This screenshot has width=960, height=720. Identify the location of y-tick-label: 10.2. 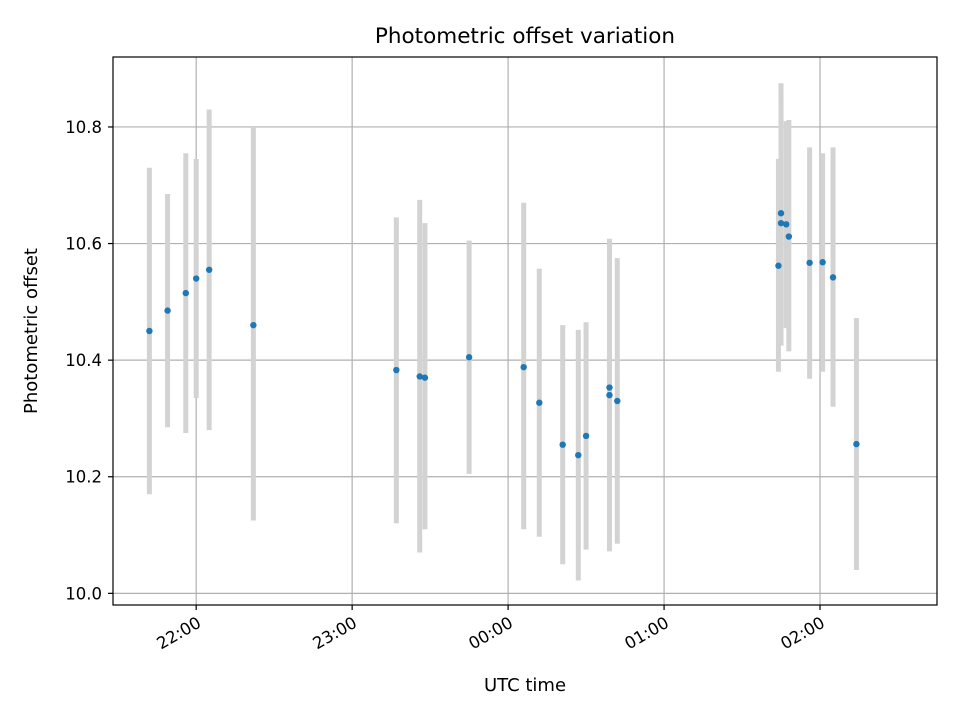
(83, 477).